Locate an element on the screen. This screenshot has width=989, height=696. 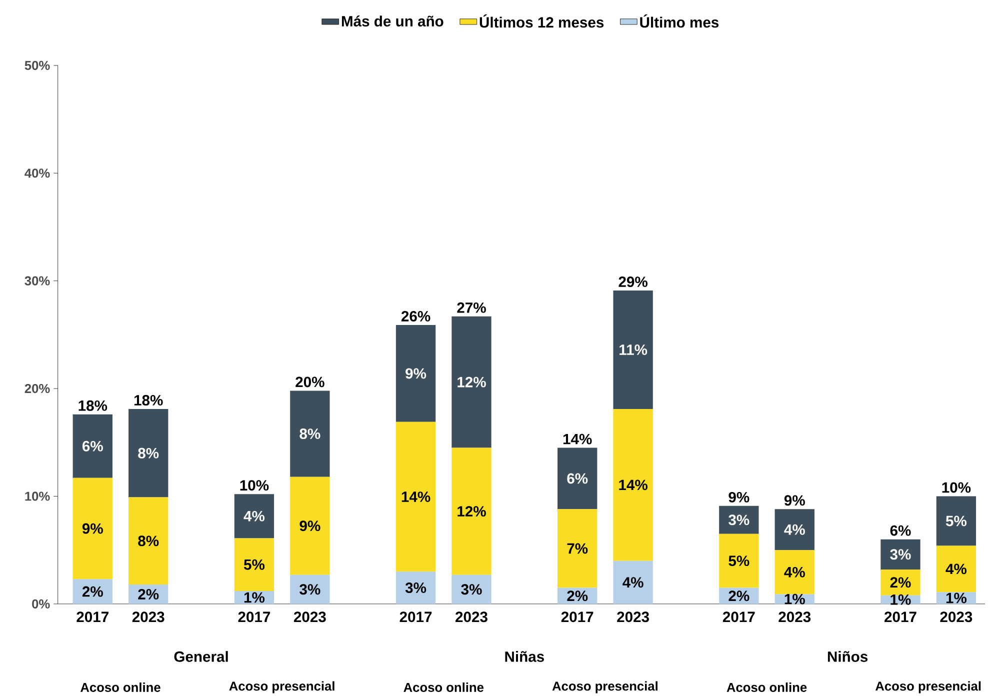
y-tick-label: 50% is located at coordinates (37, 65).